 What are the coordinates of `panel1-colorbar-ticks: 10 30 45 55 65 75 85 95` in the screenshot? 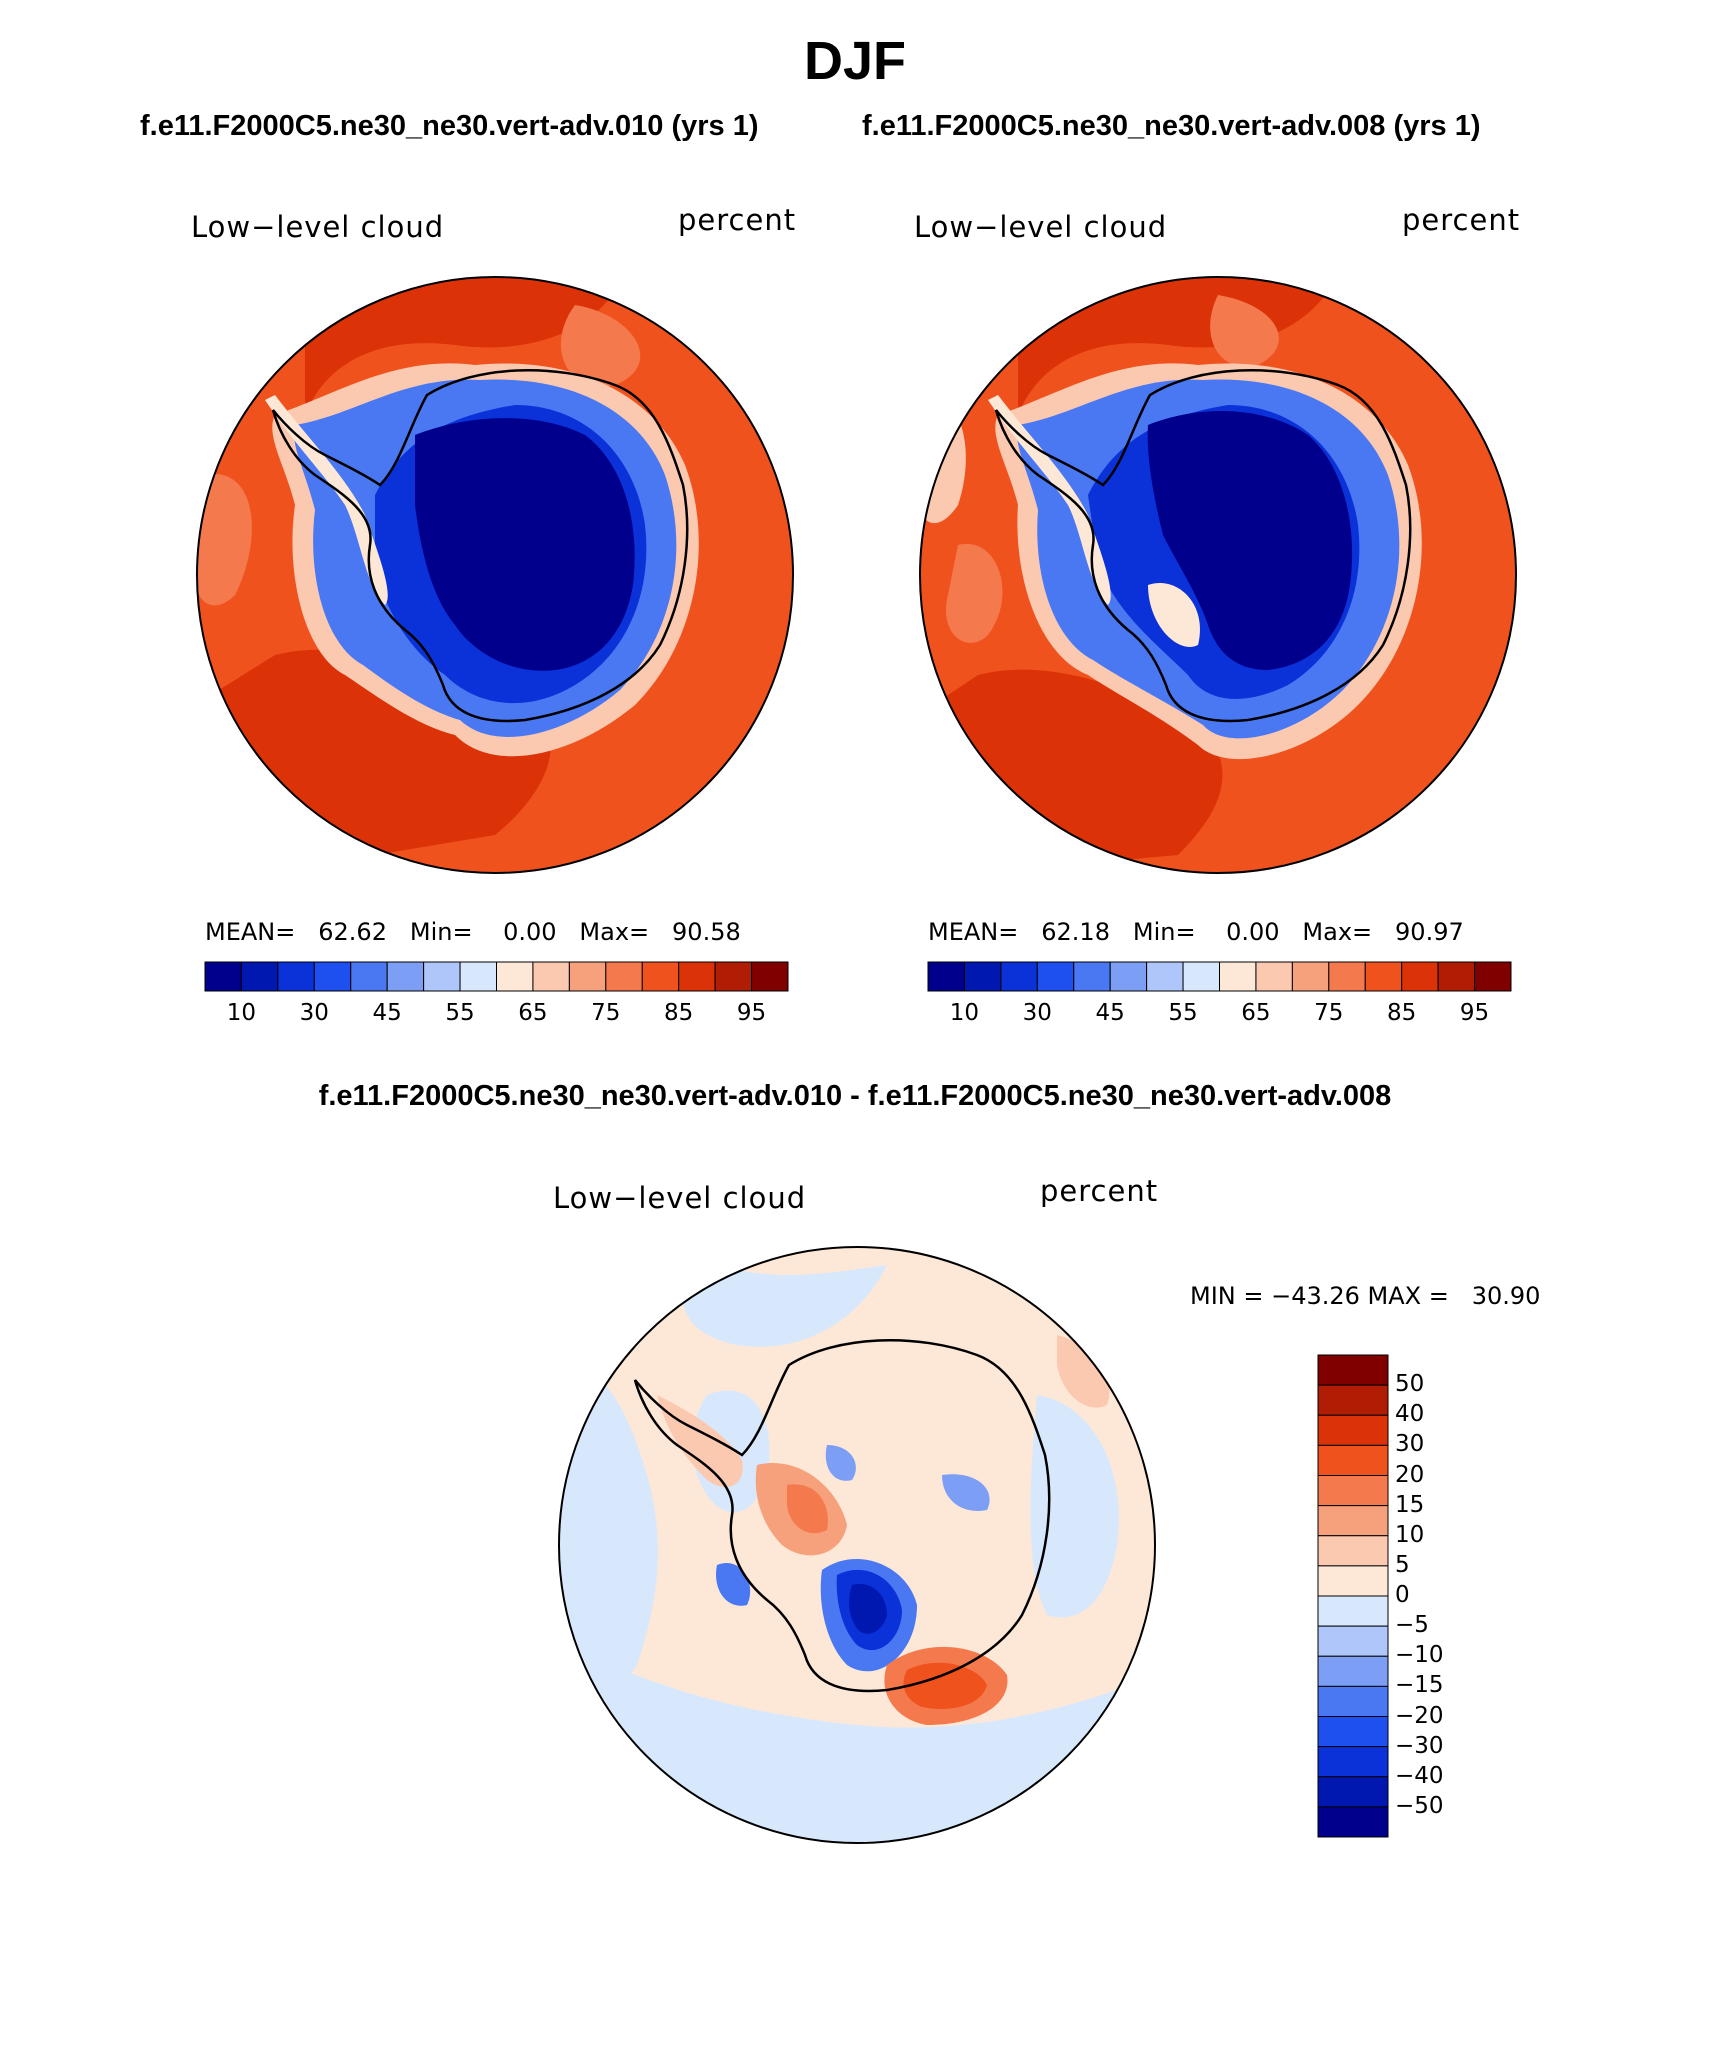 It's located at (496, 1015).